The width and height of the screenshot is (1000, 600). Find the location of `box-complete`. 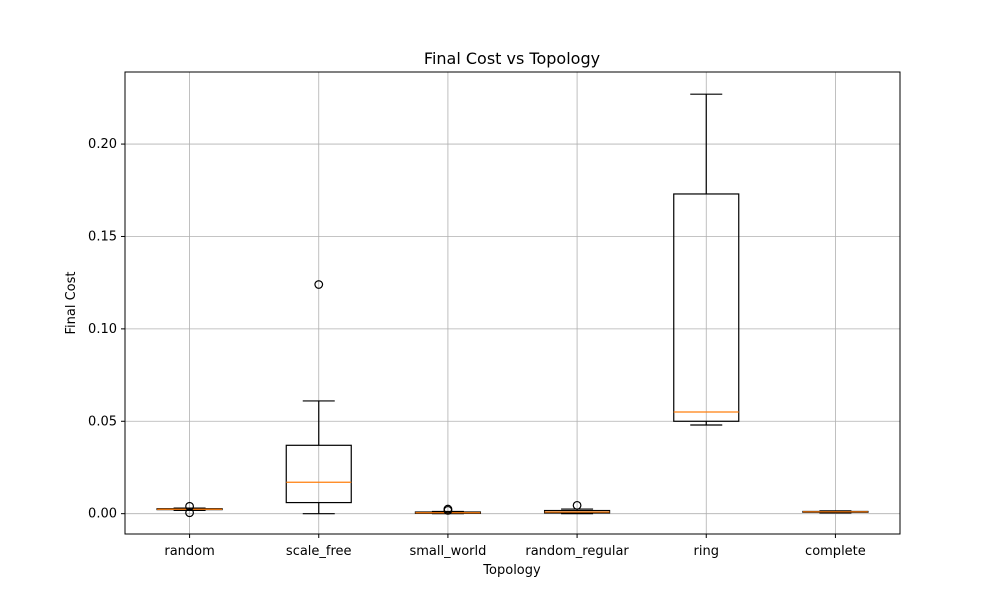

box-complete is located at coordinates (835, 512).